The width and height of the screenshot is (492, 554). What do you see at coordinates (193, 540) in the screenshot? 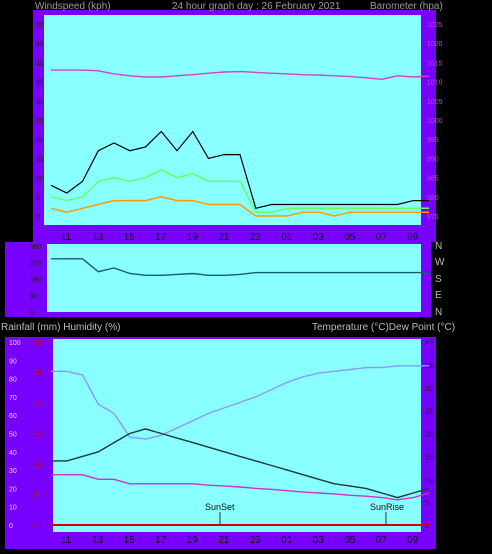
I see `x-tick-bot-19: 19` at bounding box center [193, 540].